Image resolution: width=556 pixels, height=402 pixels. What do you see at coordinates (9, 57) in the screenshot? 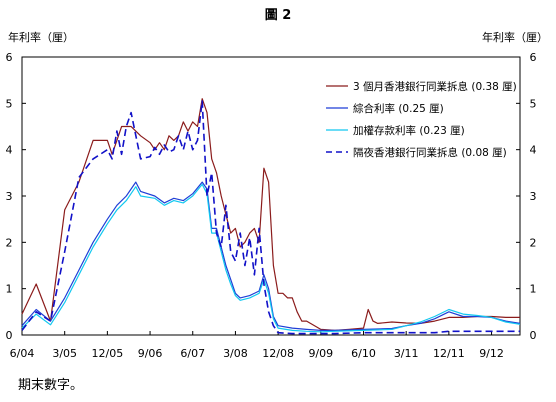
I see `y-tick-label-left: 6` at bounding box center [9, 57].